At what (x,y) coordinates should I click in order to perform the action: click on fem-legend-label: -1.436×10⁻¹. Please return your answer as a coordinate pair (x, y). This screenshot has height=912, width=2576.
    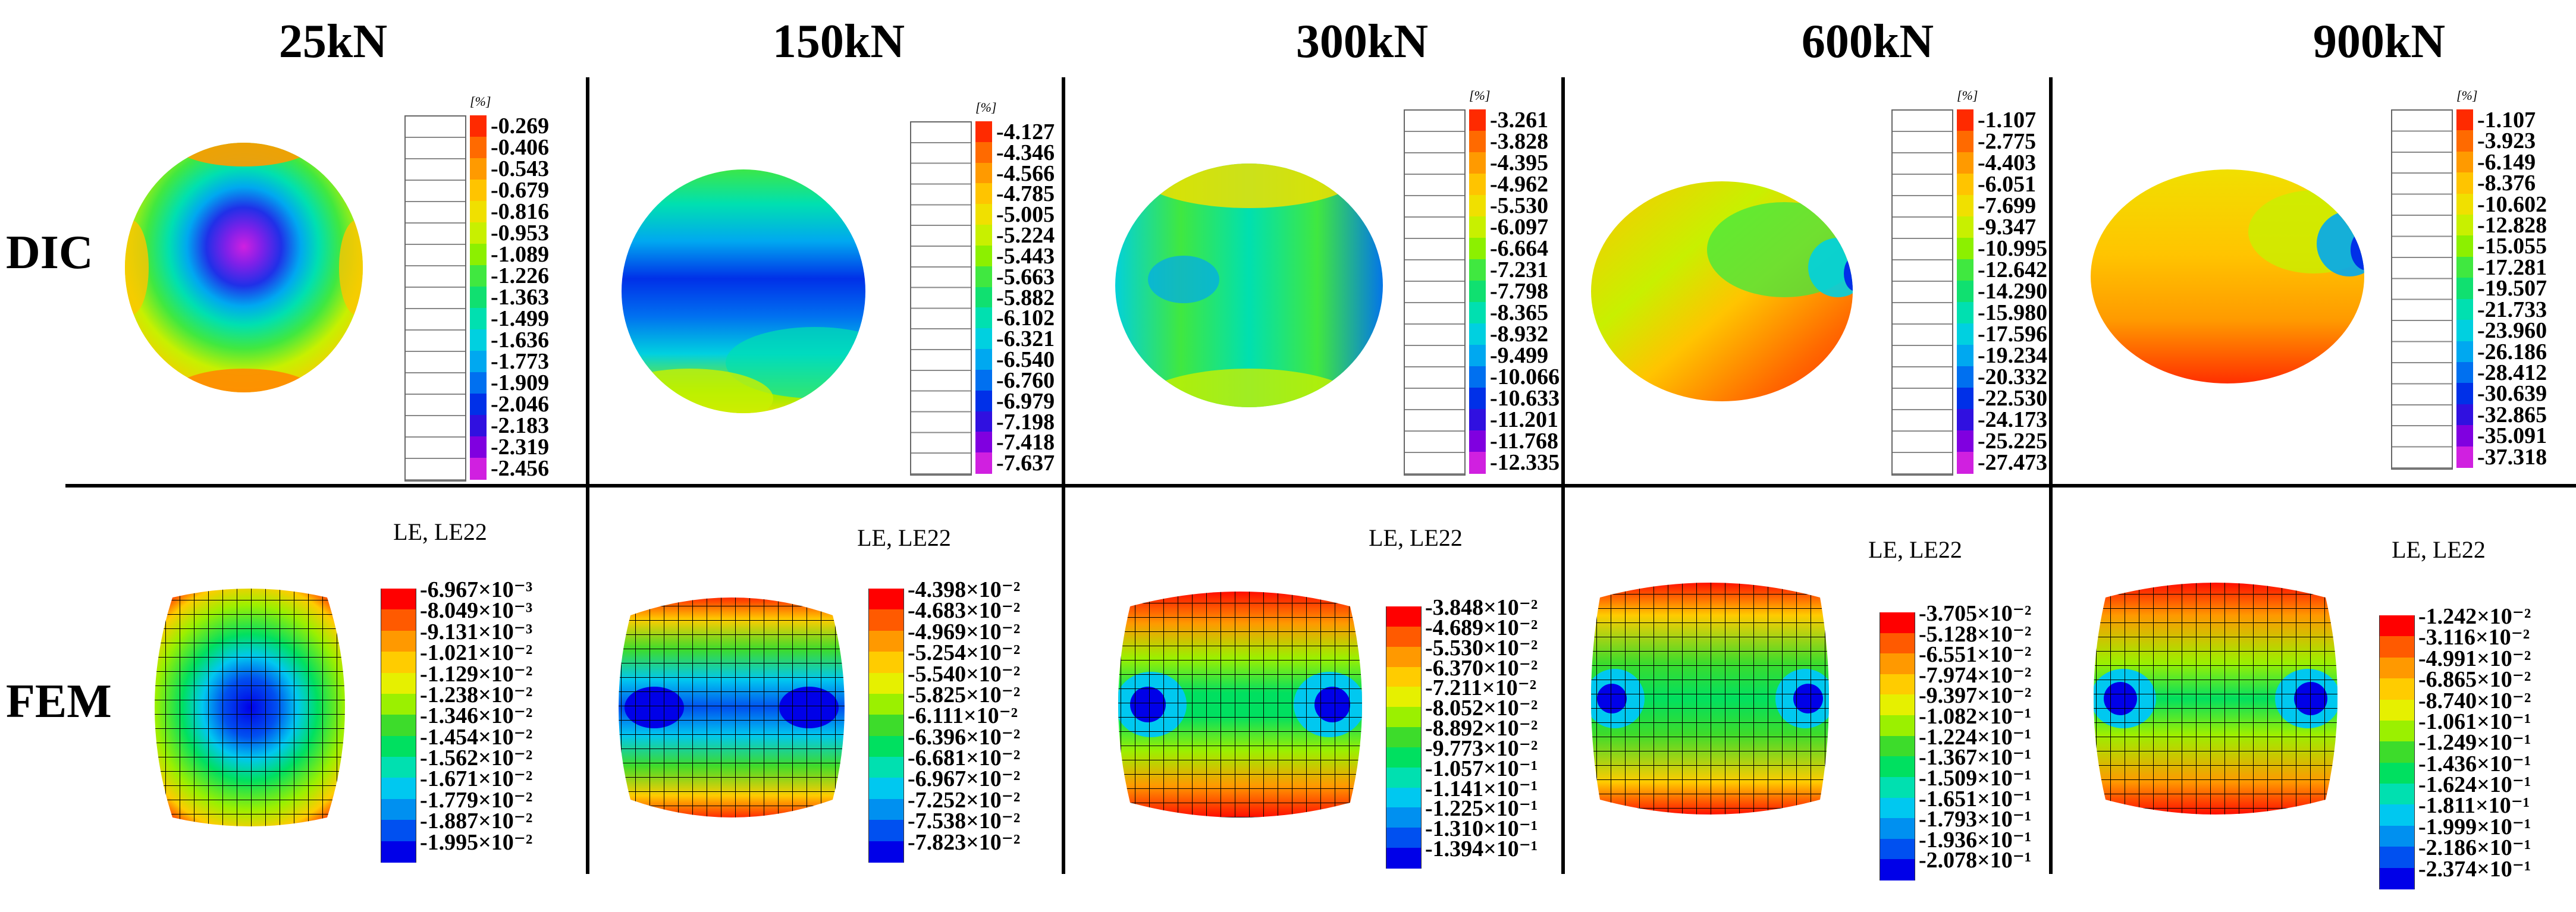
    Looking at the image, I should click on (2474, 763).